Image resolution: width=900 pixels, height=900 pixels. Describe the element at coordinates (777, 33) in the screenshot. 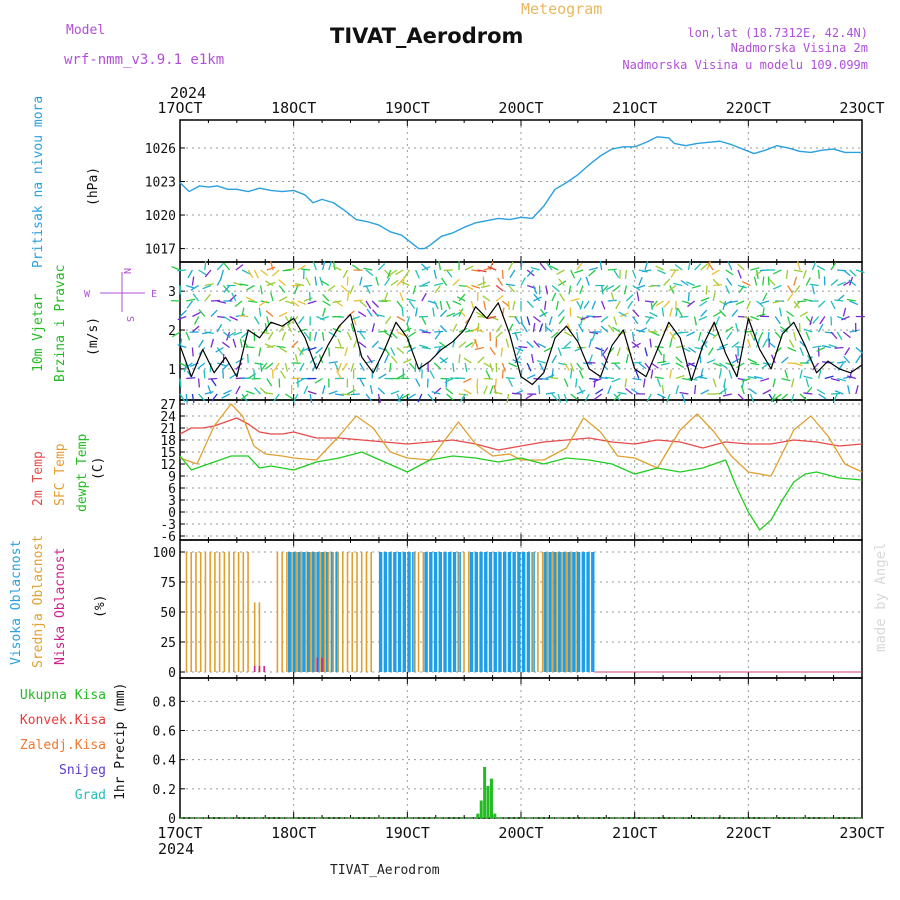

I see `lonlat-text: lon,lat (18.7312E, 42.4N)` at that location.